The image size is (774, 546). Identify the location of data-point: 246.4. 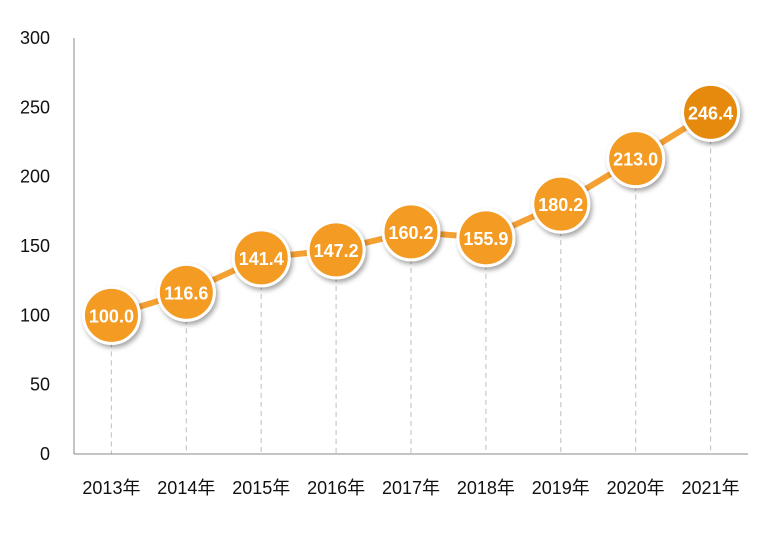
(711, 112).